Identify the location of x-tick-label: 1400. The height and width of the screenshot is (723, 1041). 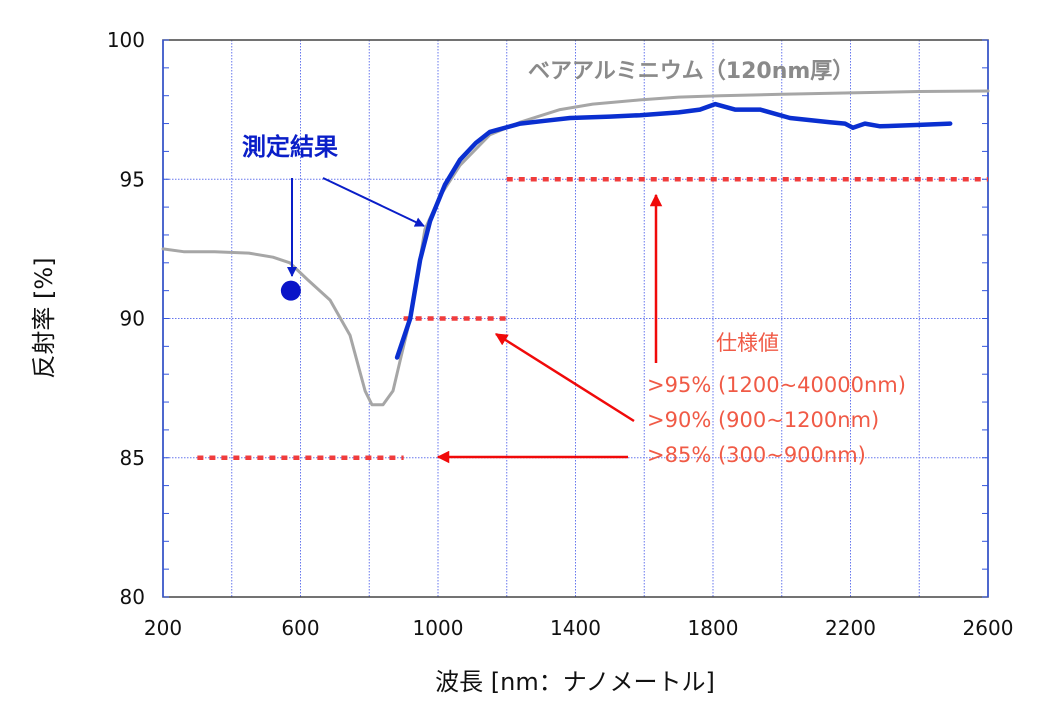
(575, 628).